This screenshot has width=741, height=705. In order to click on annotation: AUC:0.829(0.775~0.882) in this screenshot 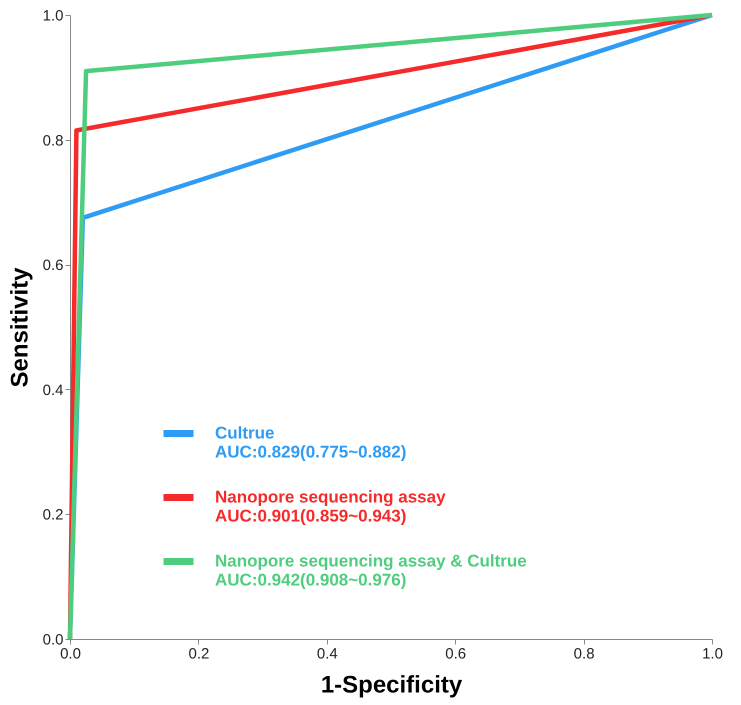, I will do `click(310, 452)`.